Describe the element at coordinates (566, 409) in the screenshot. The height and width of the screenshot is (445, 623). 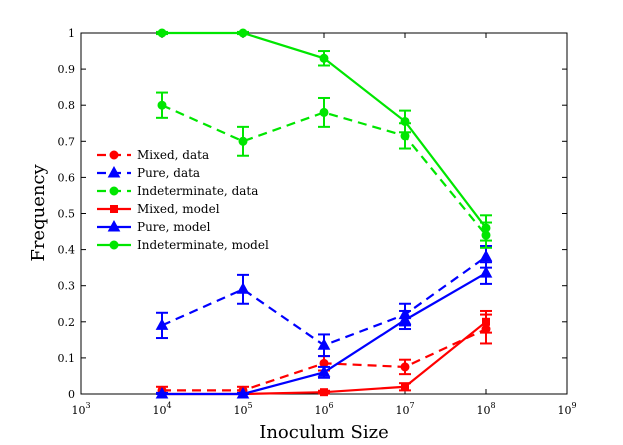
I see `x-tick-label: 10⁹` at that location.